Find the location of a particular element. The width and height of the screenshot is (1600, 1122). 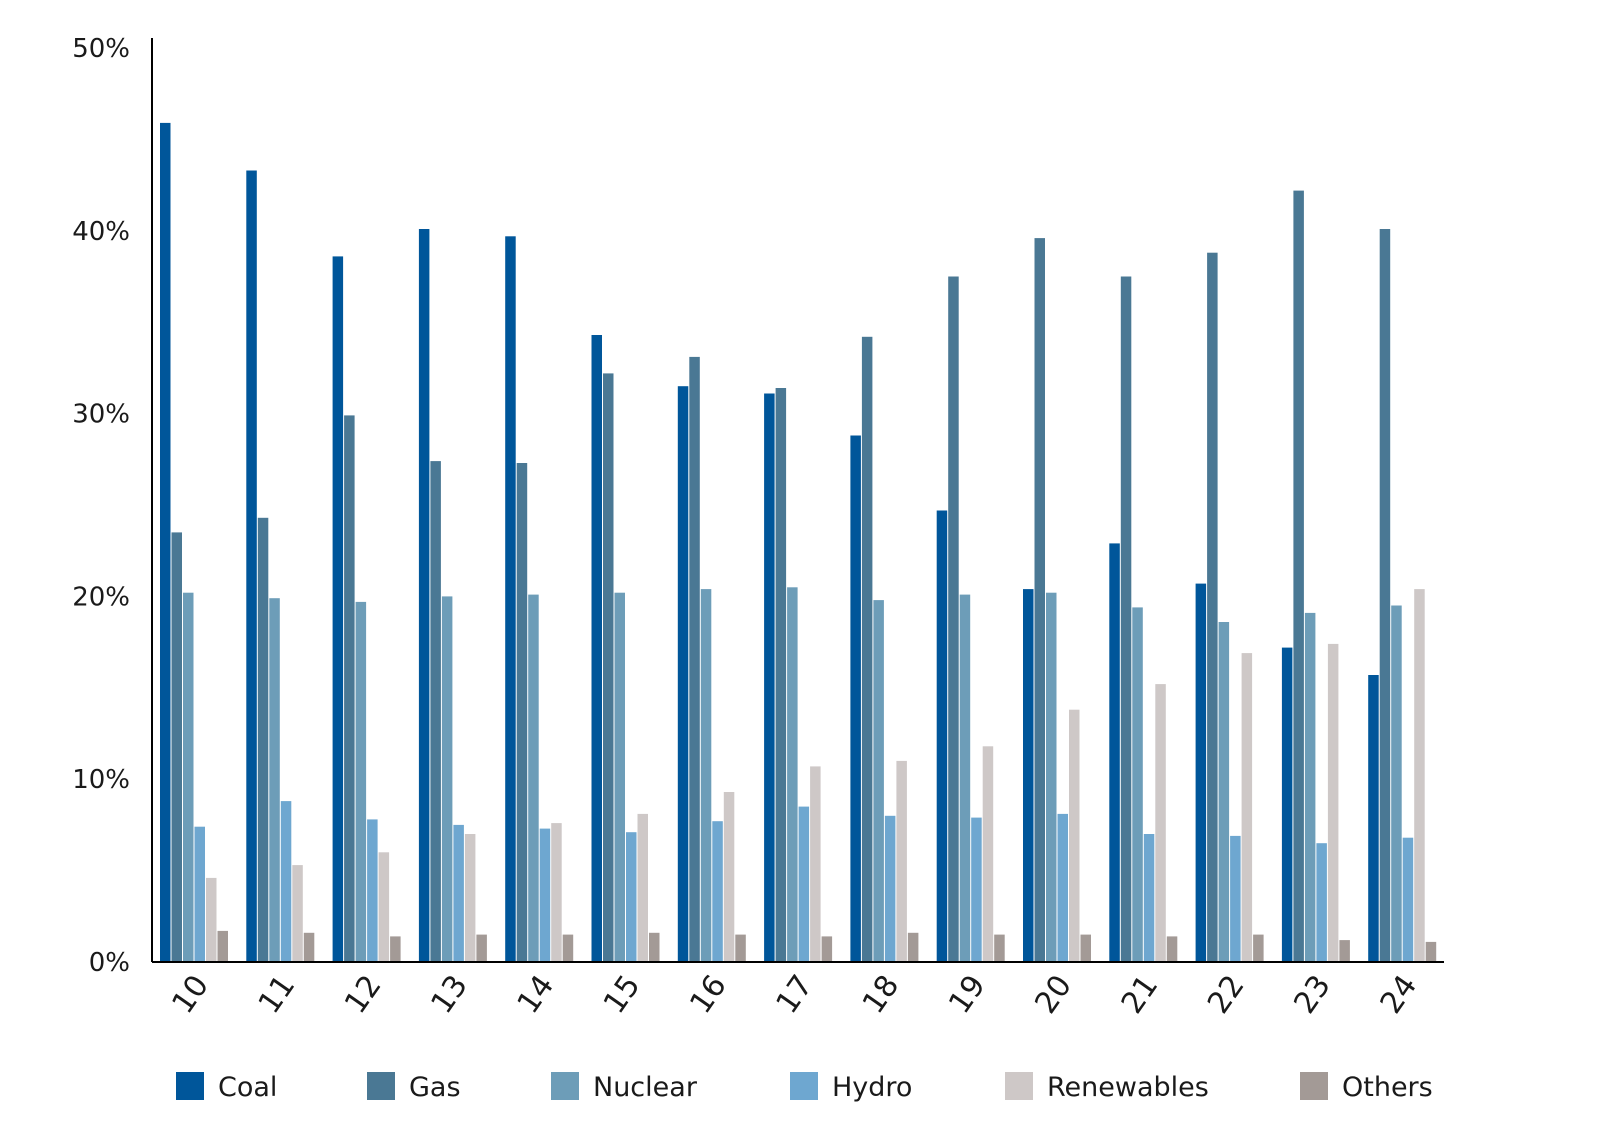

x-tick-label: 20 is located at coordinates (1053, 994).